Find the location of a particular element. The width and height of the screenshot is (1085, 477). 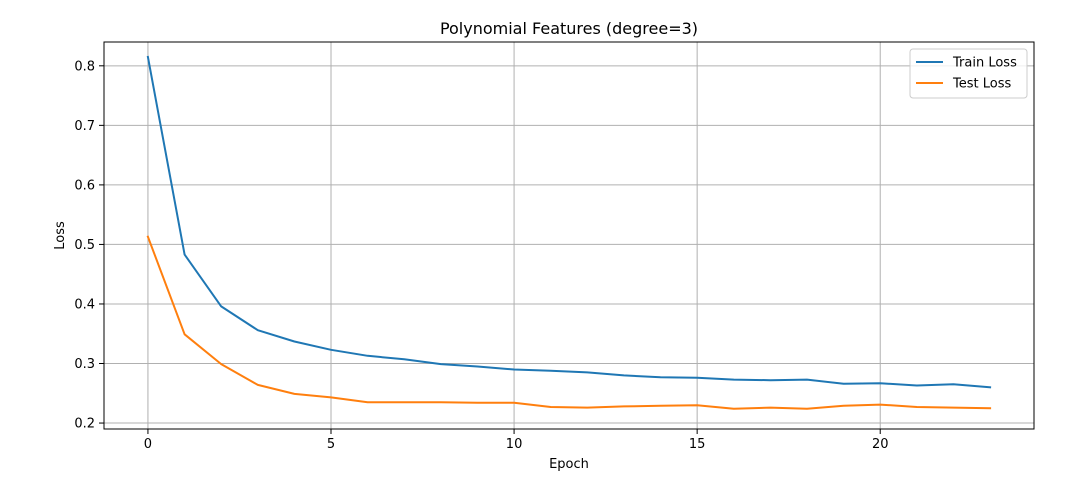

y-axis-ticks: 0.2 0.3 0.4 0.5 0.6 0.7 0.8 is located at coordinates (89, 245).